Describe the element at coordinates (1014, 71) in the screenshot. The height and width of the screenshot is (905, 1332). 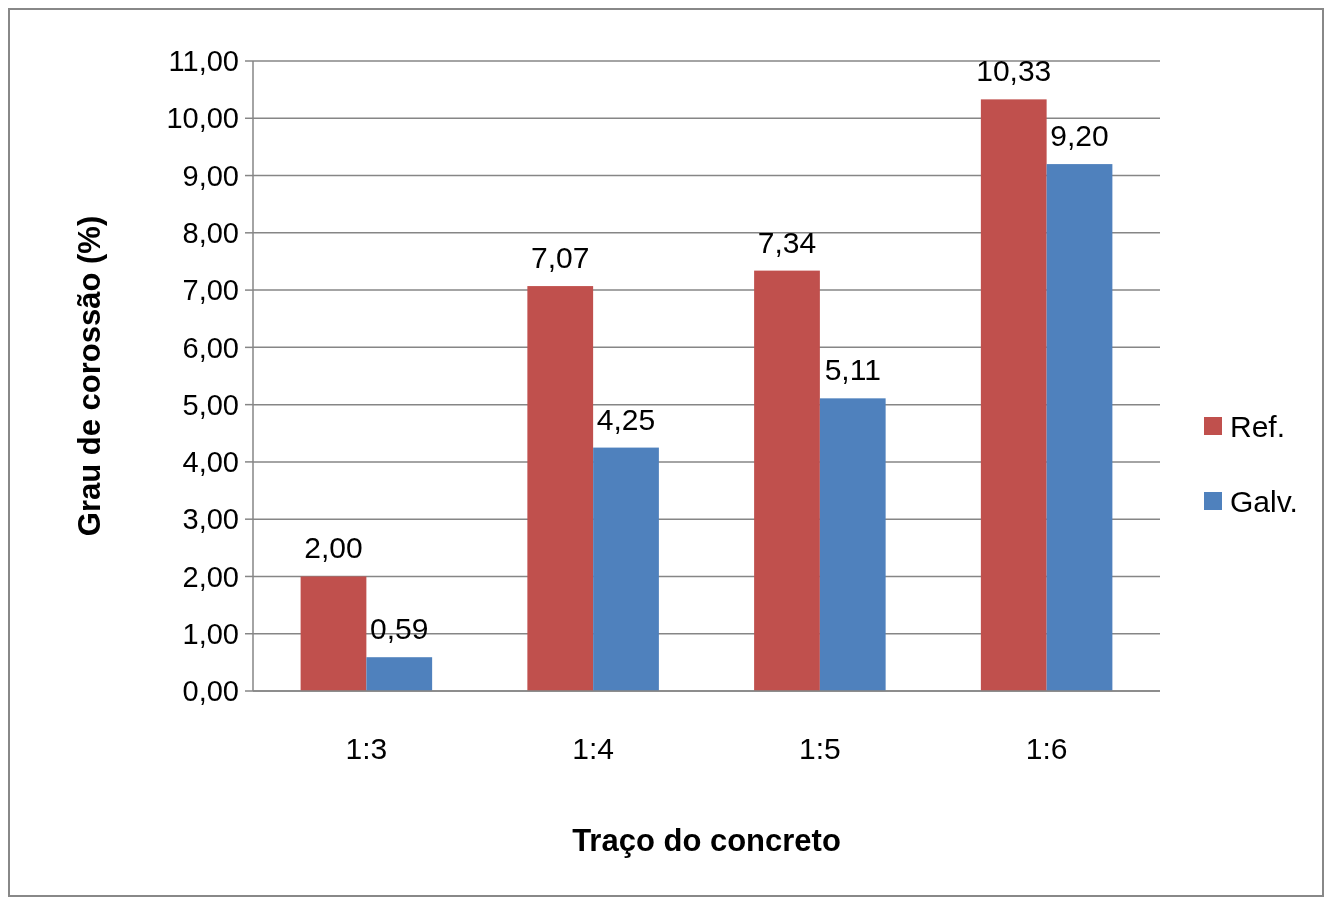
I see `data-label: 10,33` at that location.